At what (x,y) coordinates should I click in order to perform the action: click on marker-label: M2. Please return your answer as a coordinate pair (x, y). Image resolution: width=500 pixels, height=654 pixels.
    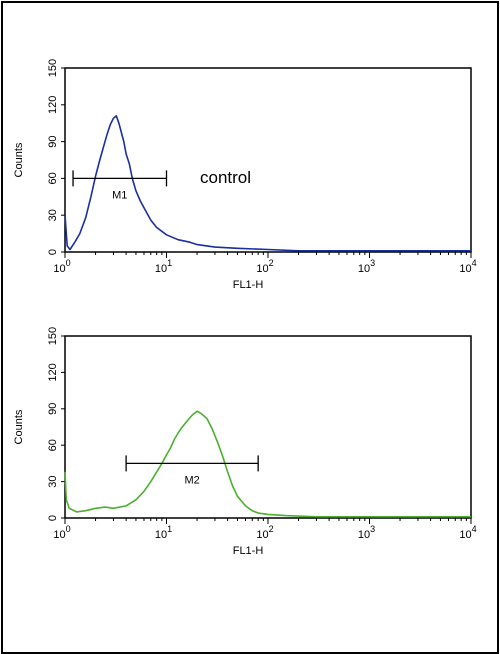
    Looking at the image, I should click on (191, 480).